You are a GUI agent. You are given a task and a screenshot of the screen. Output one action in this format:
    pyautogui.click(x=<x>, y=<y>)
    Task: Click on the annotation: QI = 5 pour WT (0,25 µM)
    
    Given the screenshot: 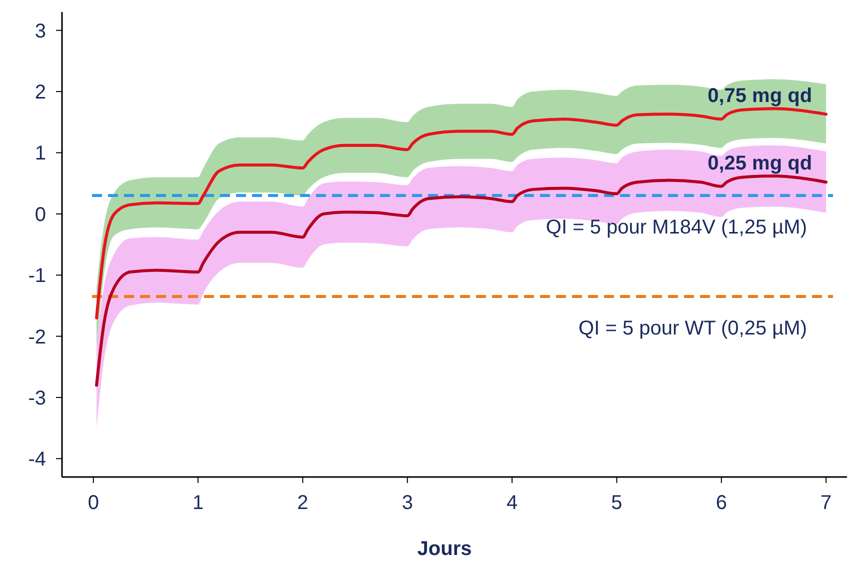 What is the action you would take?
    pyautogui.click(x=692, y=329)
    